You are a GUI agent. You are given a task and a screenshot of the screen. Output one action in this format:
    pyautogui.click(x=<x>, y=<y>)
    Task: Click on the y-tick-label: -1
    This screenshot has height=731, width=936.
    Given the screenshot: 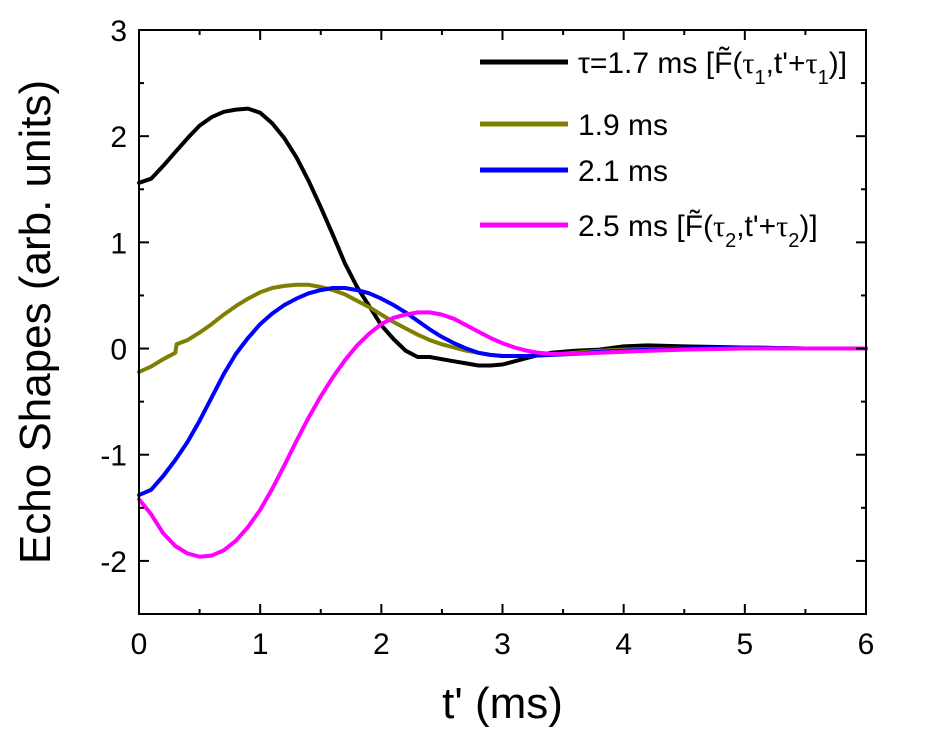 What is the action you would take?
    pyautogui.click(x=113, y=456)
    